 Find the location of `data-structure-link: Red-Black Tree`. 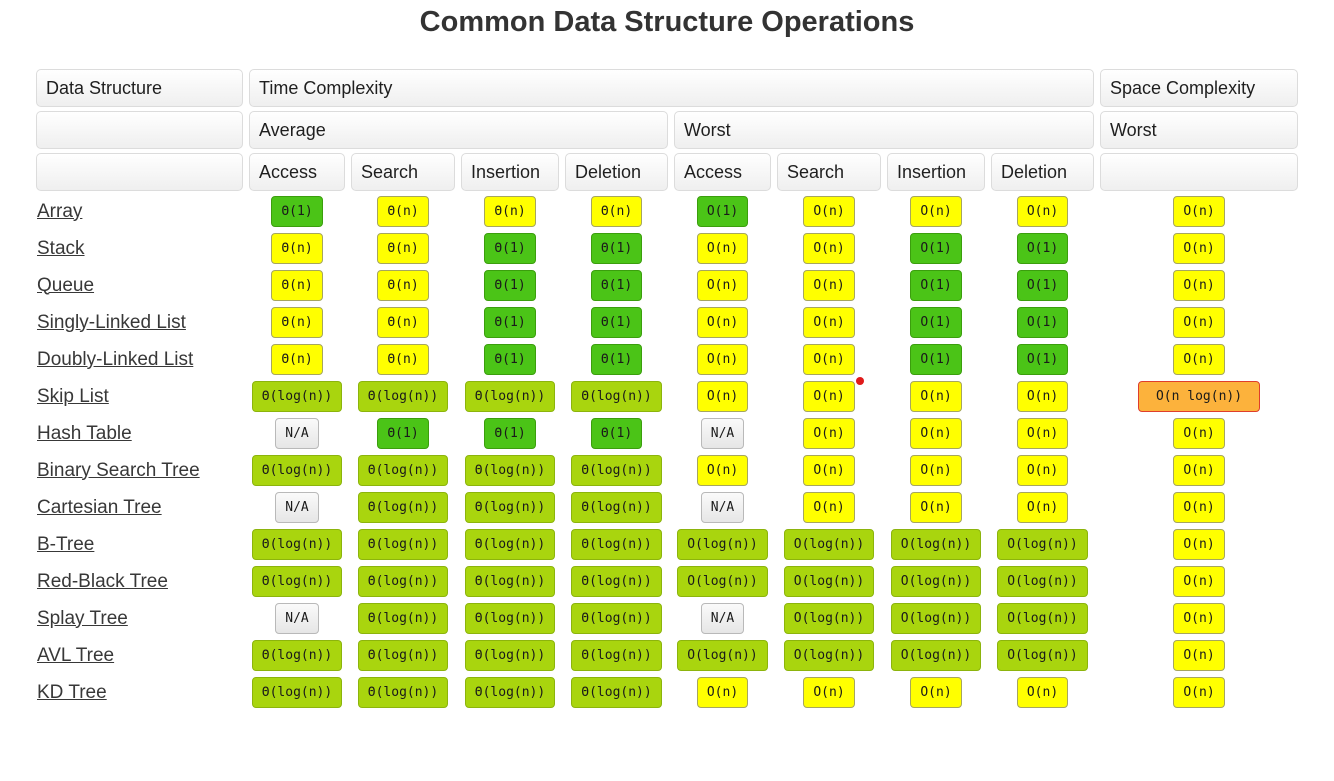

data-structure-link: Red-Black Tree is located at coordinates (102, 581).